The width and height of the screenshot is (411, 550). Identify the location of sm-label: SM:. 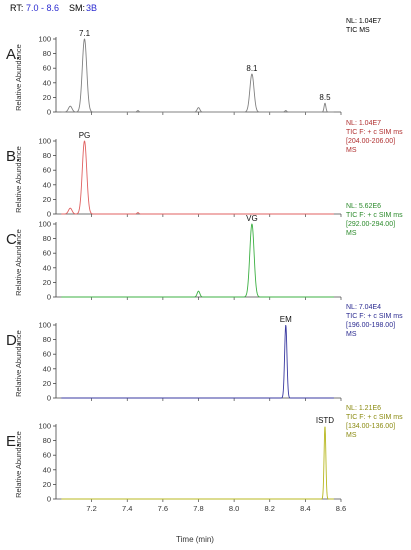
(77, 8).